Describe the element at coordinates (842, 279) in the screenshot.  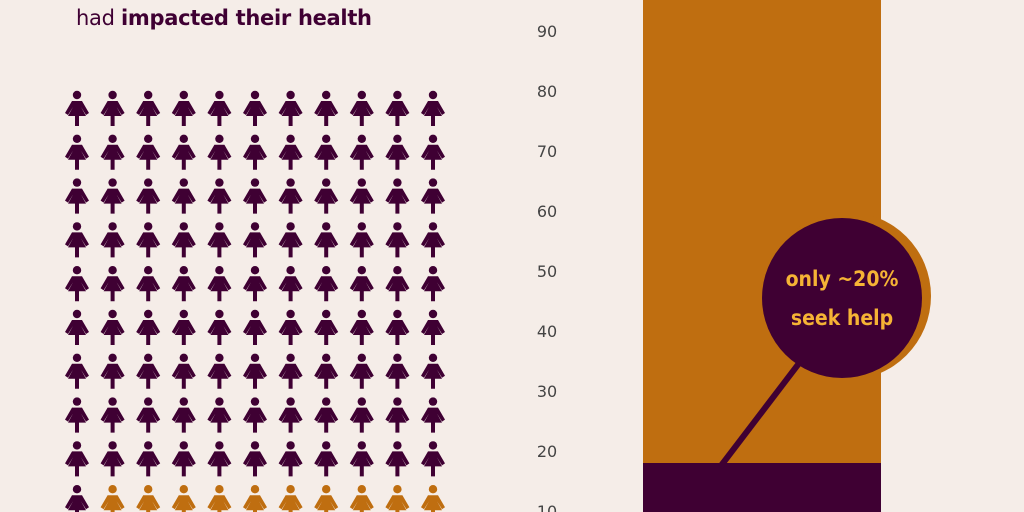
I see `callout-line1: only ~20%` at that location.